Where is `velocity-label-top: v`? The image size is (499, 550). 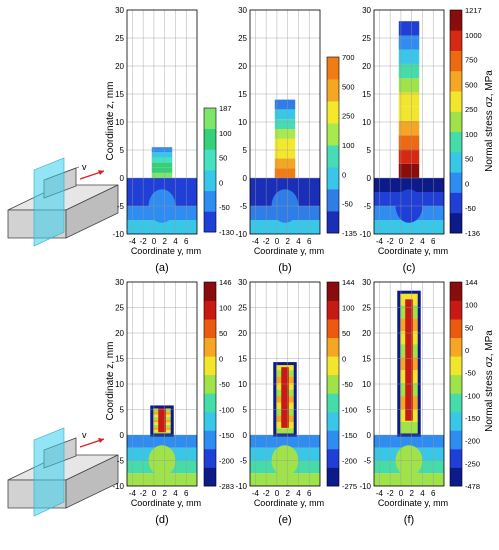
velocity-label-top: v is located at coordinates (84, 167).